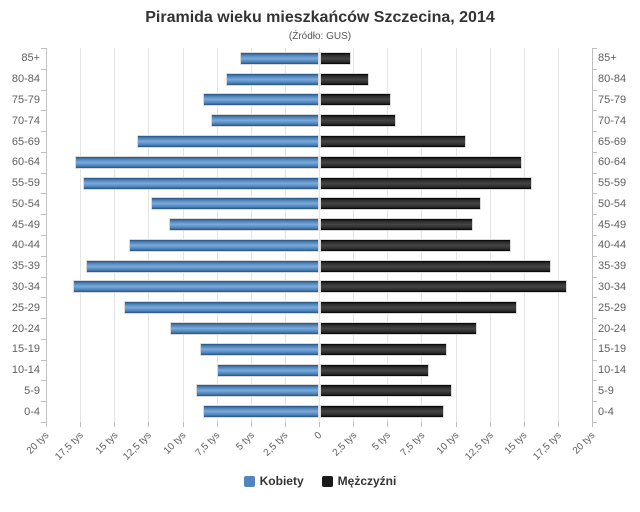 This screenshot has height=512, width=640. Describe the element at coordinates (25, 79) in the screenshot. I see `y-axis-label-left: 80-84` at that location.